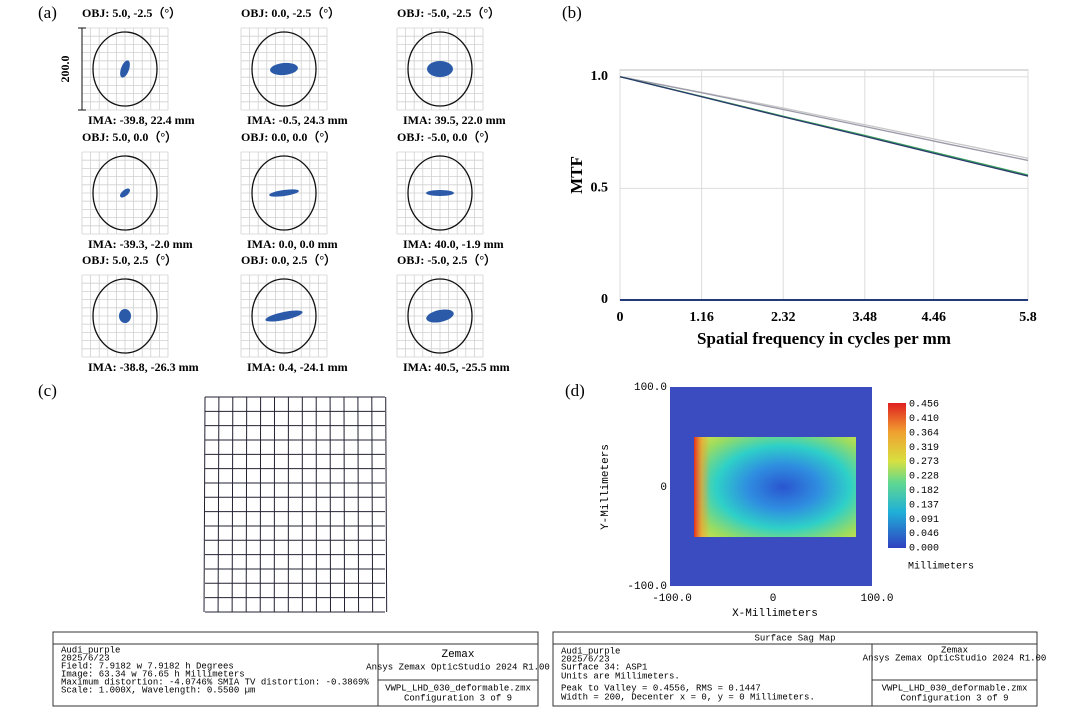  What do you see at coordinates (924, 433) in the screenshot?
I see `colorbar-label: 0.364` at bounding box center [924, 433].